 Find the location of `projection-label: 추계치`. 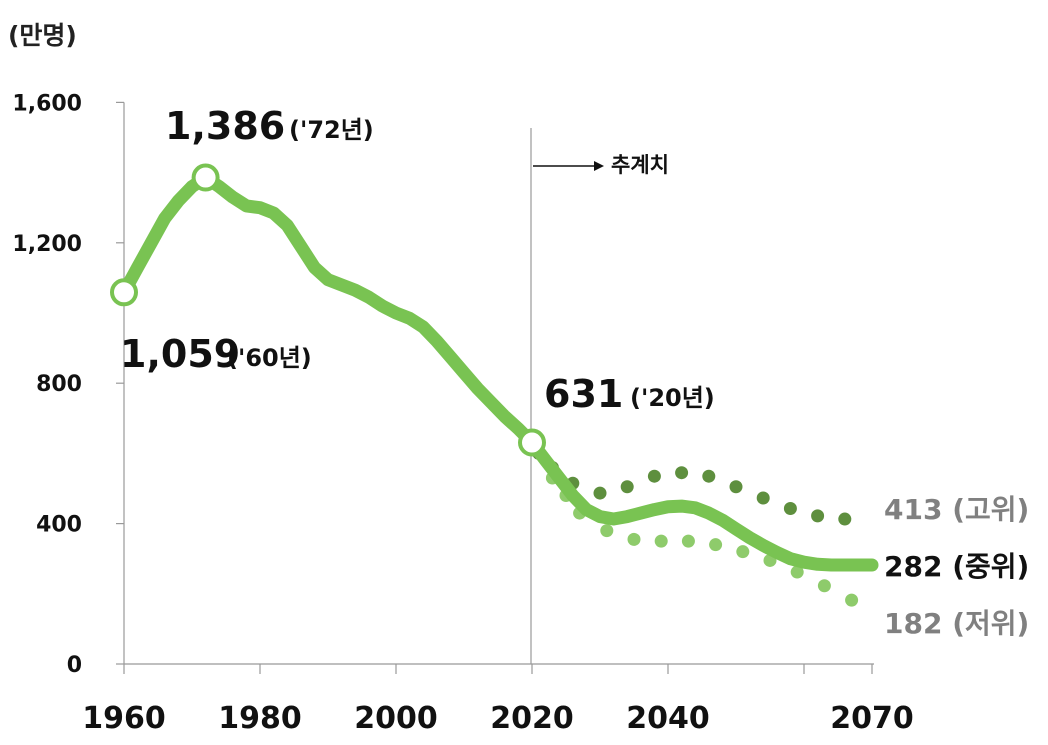

projection-label: 추계치 is located at coordinates (640, 165).